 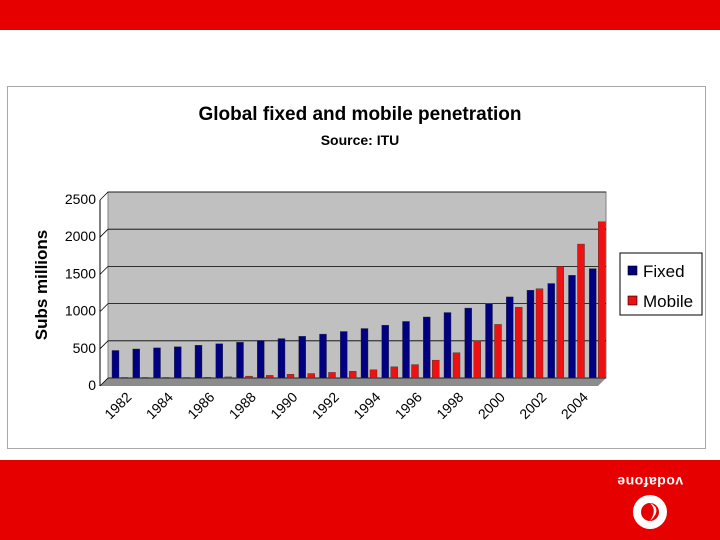 What do you see at coordinates (85, 348) in the screenshot?
I see `y-tick-label: 500` at bounding box center [85, 348].